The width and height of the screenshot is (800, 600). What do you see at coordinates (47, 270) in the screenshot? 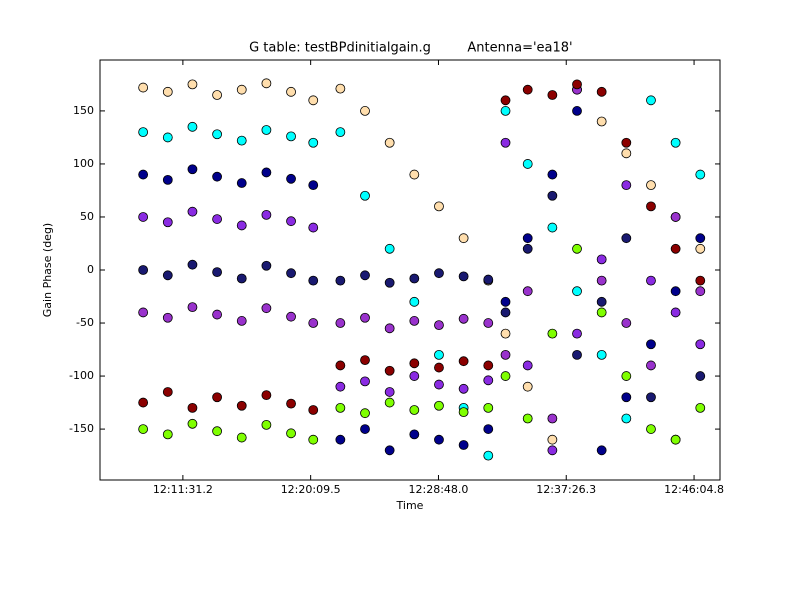
I see `y-axis-label: Gain Phase (deg)` at bounding box center [47, 270].